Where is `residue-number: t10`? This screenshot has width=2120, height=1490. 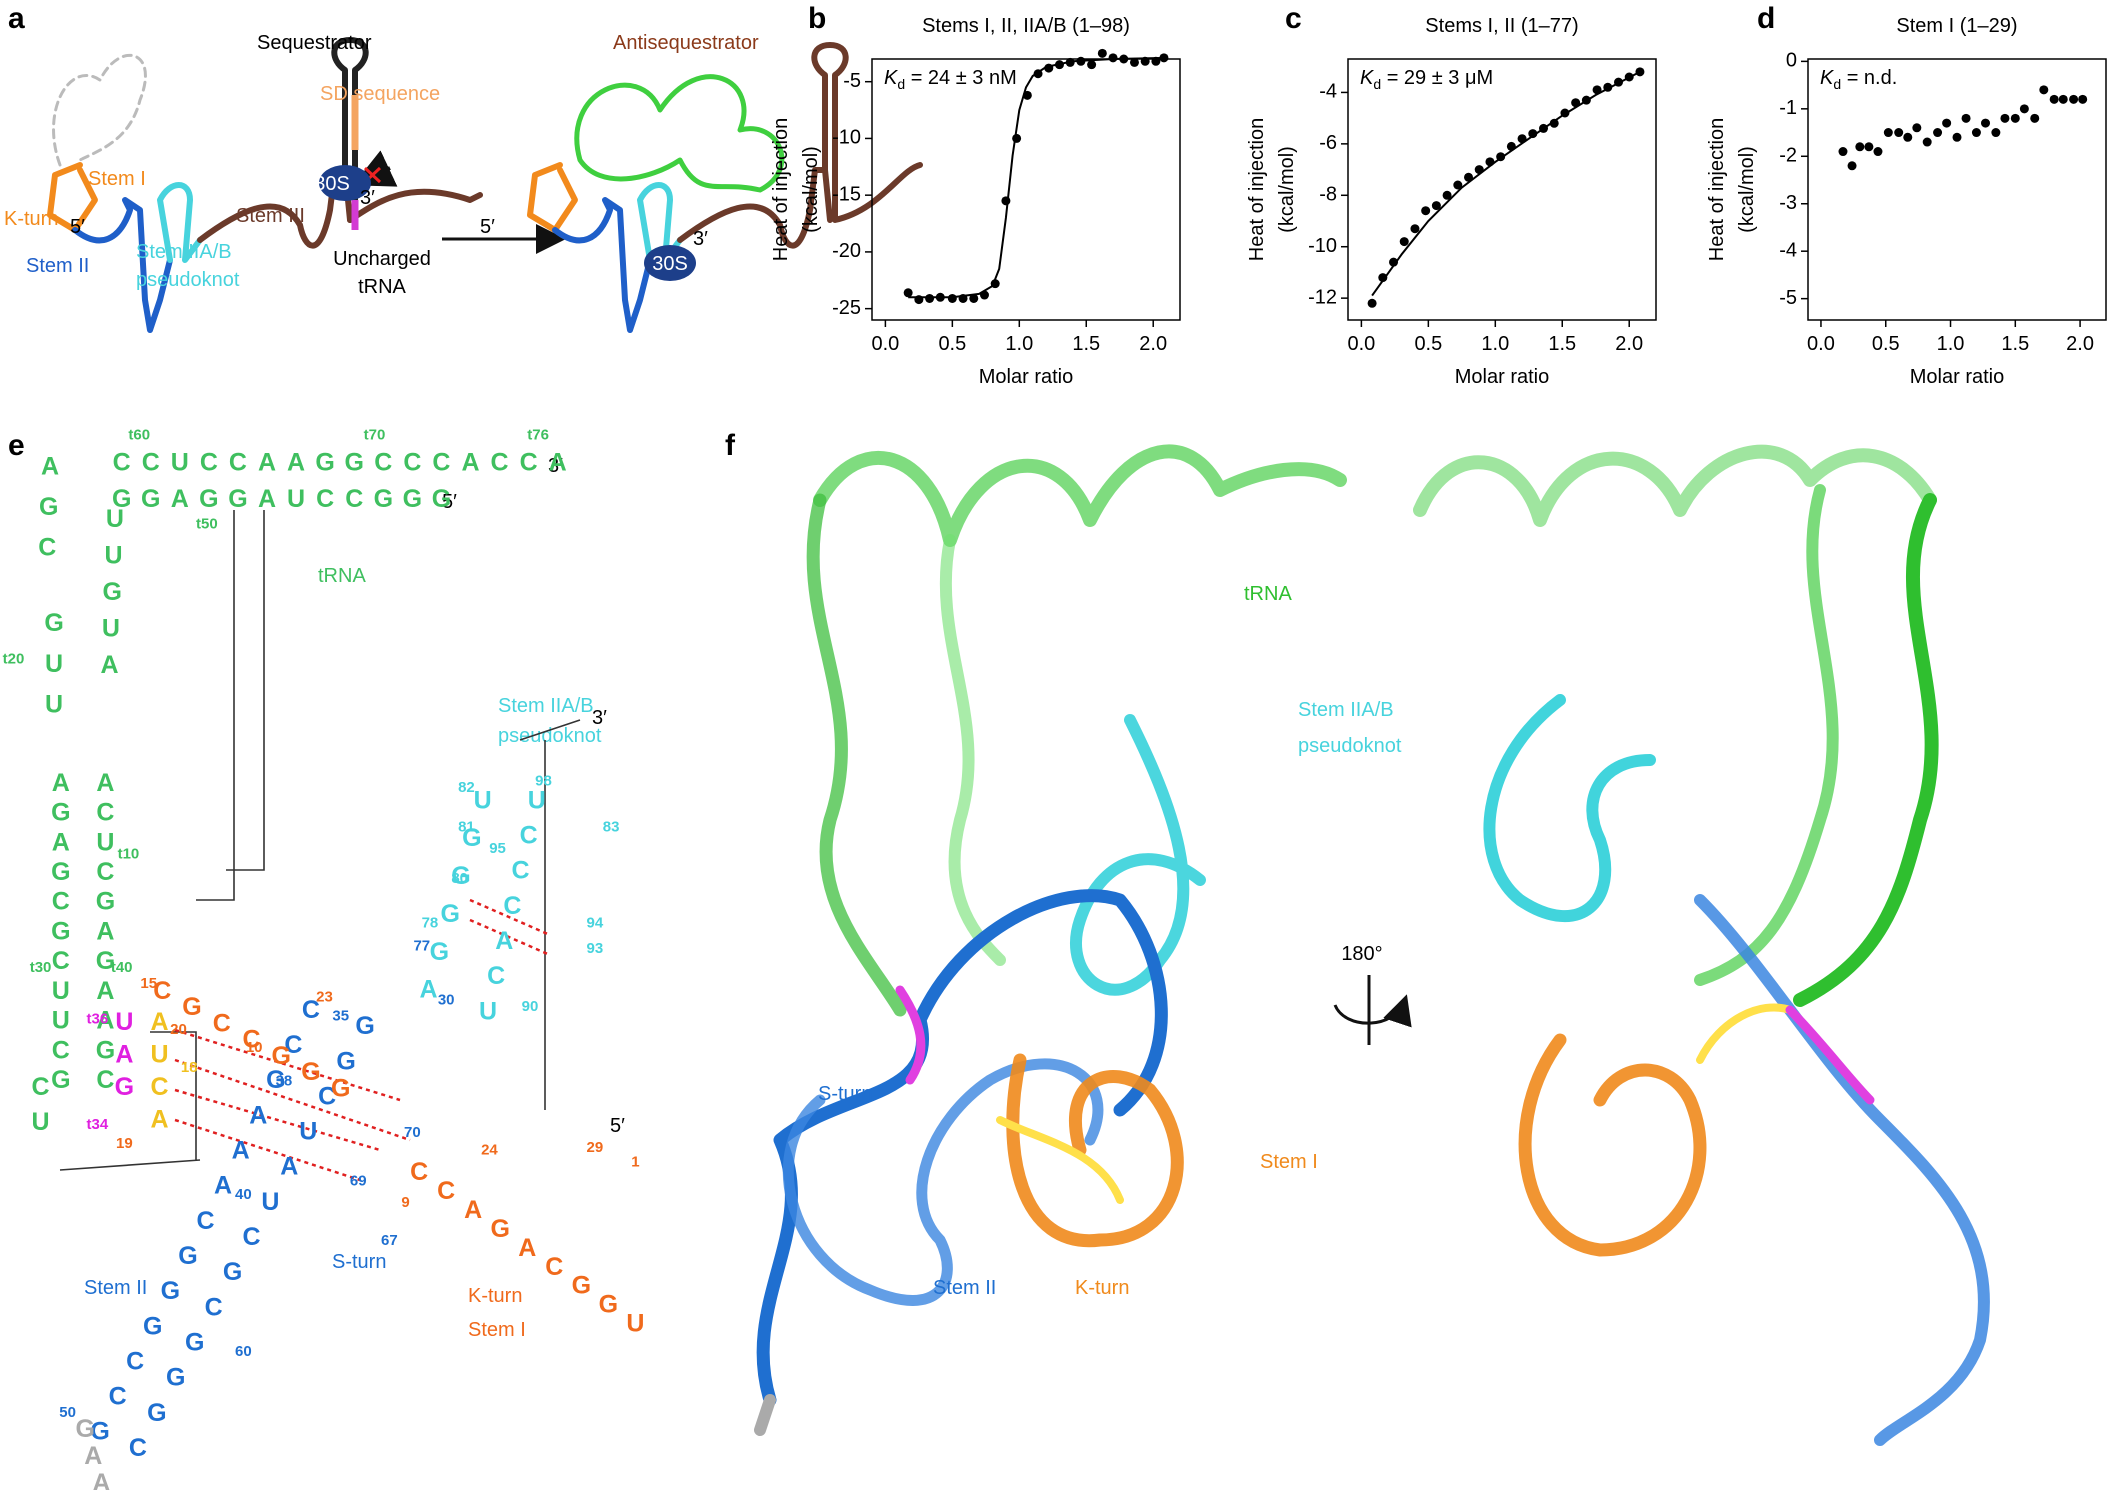 residue-number: t10 is located at coordinates (129, 853).